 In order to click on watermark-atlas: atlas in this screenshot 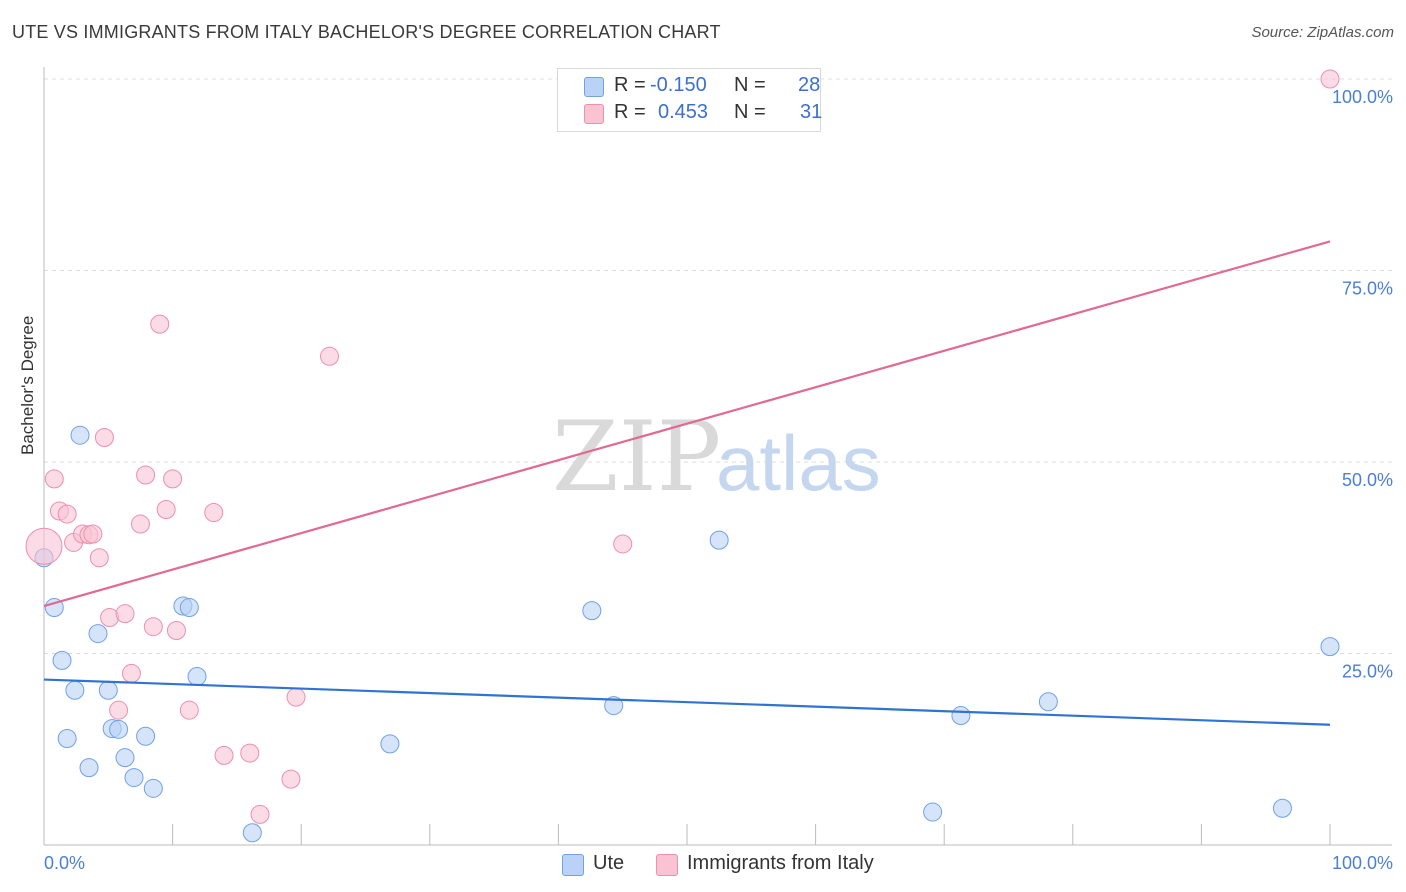, I will do `click(798, 463)`.